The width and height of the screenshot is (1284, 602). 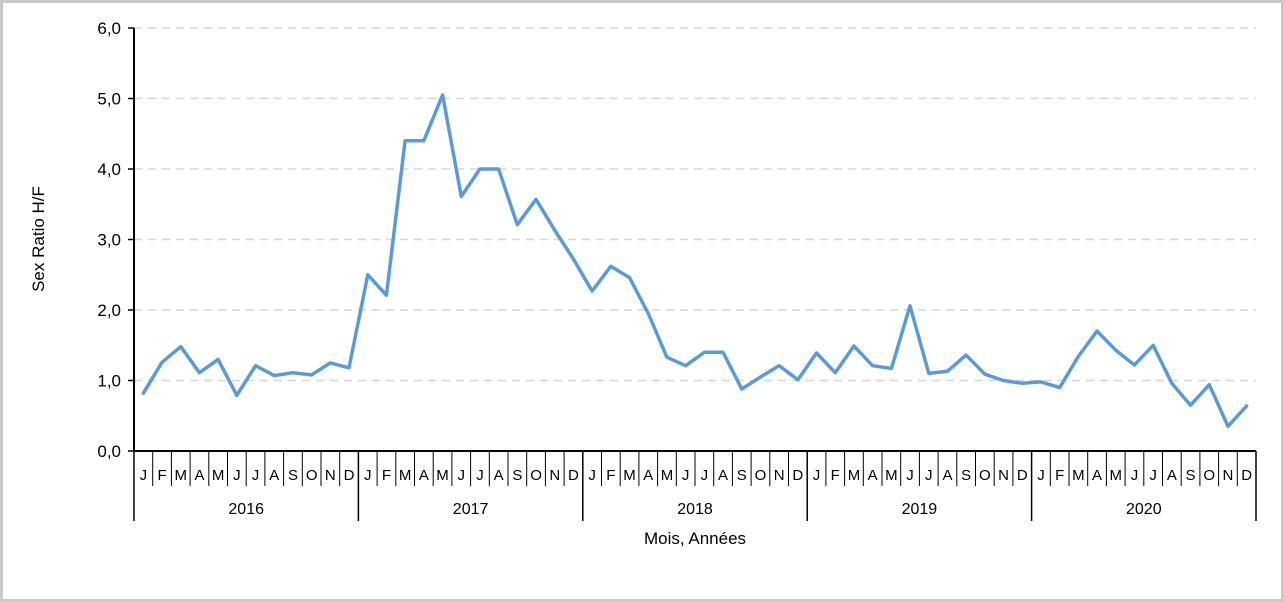 What do you see at coordinates (920, 509) in the screenshot?
I see `year-label: 2019` at bounding box center [920, 509].